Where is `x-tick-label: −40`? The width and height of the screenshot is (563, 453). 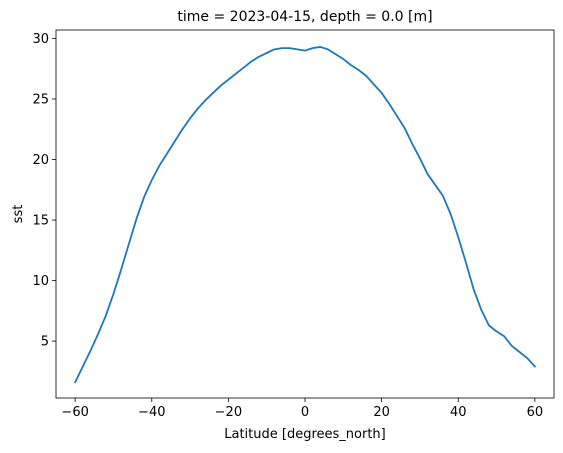
x-tick-label: −40 is located at coordinates (151, 412).